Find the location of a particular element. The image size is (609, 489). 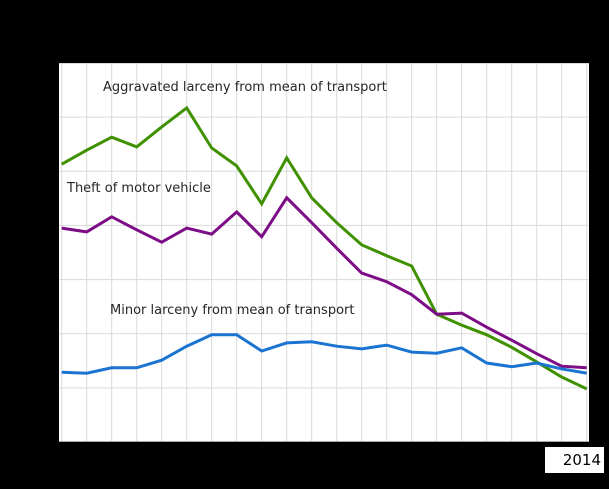

series-label-minor-larceny: Minor larceny from mean of transport is located at coordinates (232, 310).